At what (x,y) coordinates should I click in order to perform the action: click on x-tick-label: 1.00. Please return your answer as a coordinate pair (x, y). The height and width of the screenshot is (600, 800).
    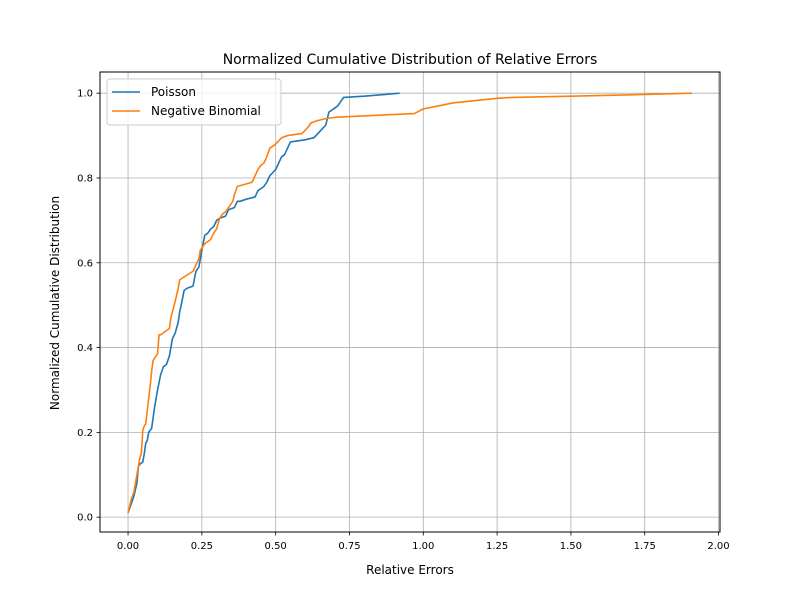
    Looking at the image, I should click on (423, 546).